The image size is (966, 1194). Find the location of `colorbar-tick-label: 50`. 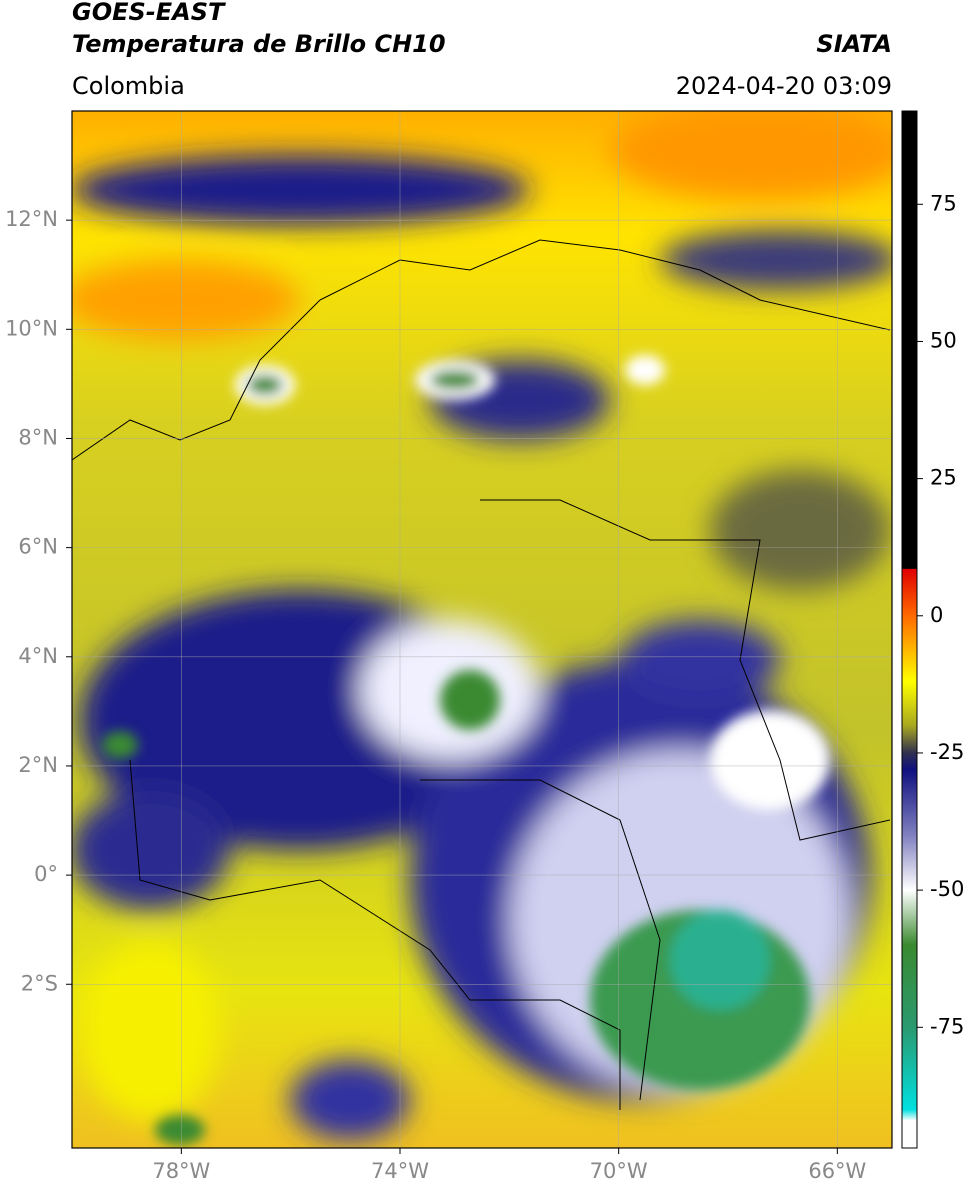

colorbar-tick-label: 50 is located at coordinates (943, 340).